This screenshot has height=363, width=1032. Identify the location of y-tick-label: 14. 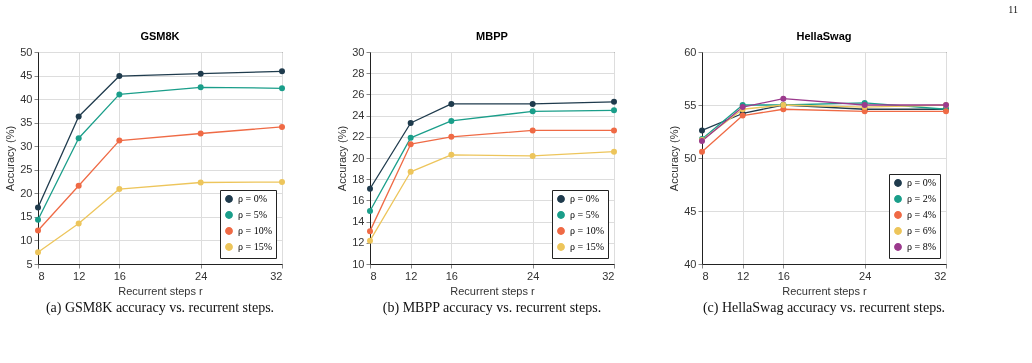
(358, 221).